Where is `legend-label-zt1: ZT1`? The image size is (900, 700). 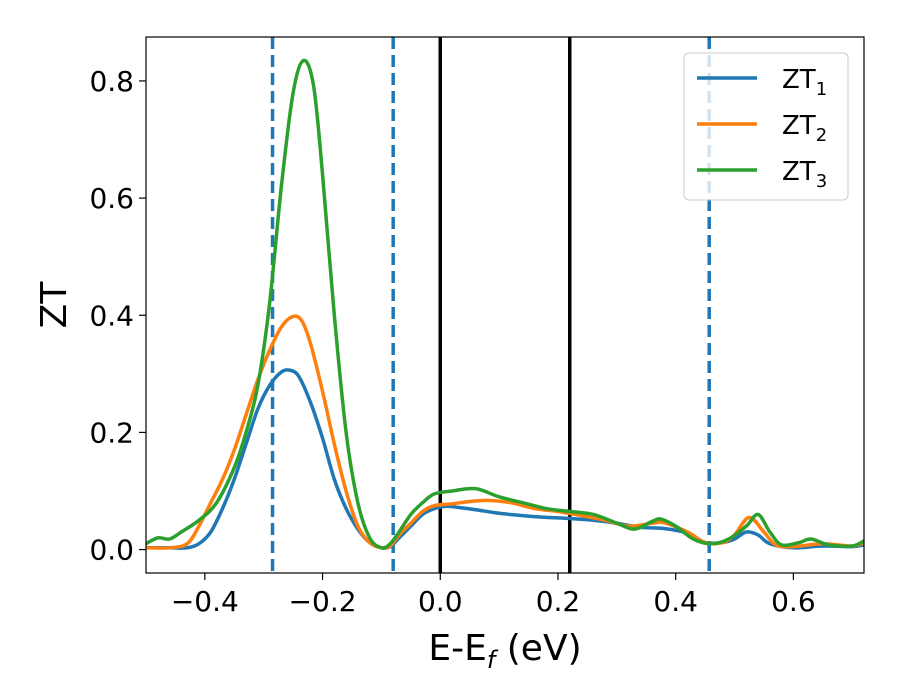 legend-label-zt1: ZT1 is located at coordinates (804, 82).